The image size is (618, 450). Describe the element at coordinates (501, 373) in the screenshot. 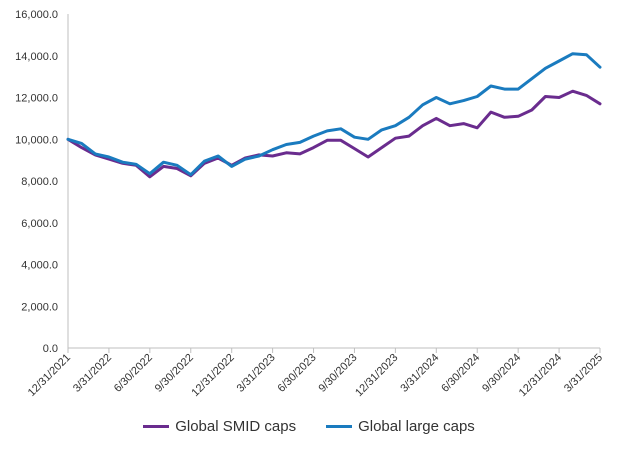

I see `x-tick-label: 9/30/2024` at that location.